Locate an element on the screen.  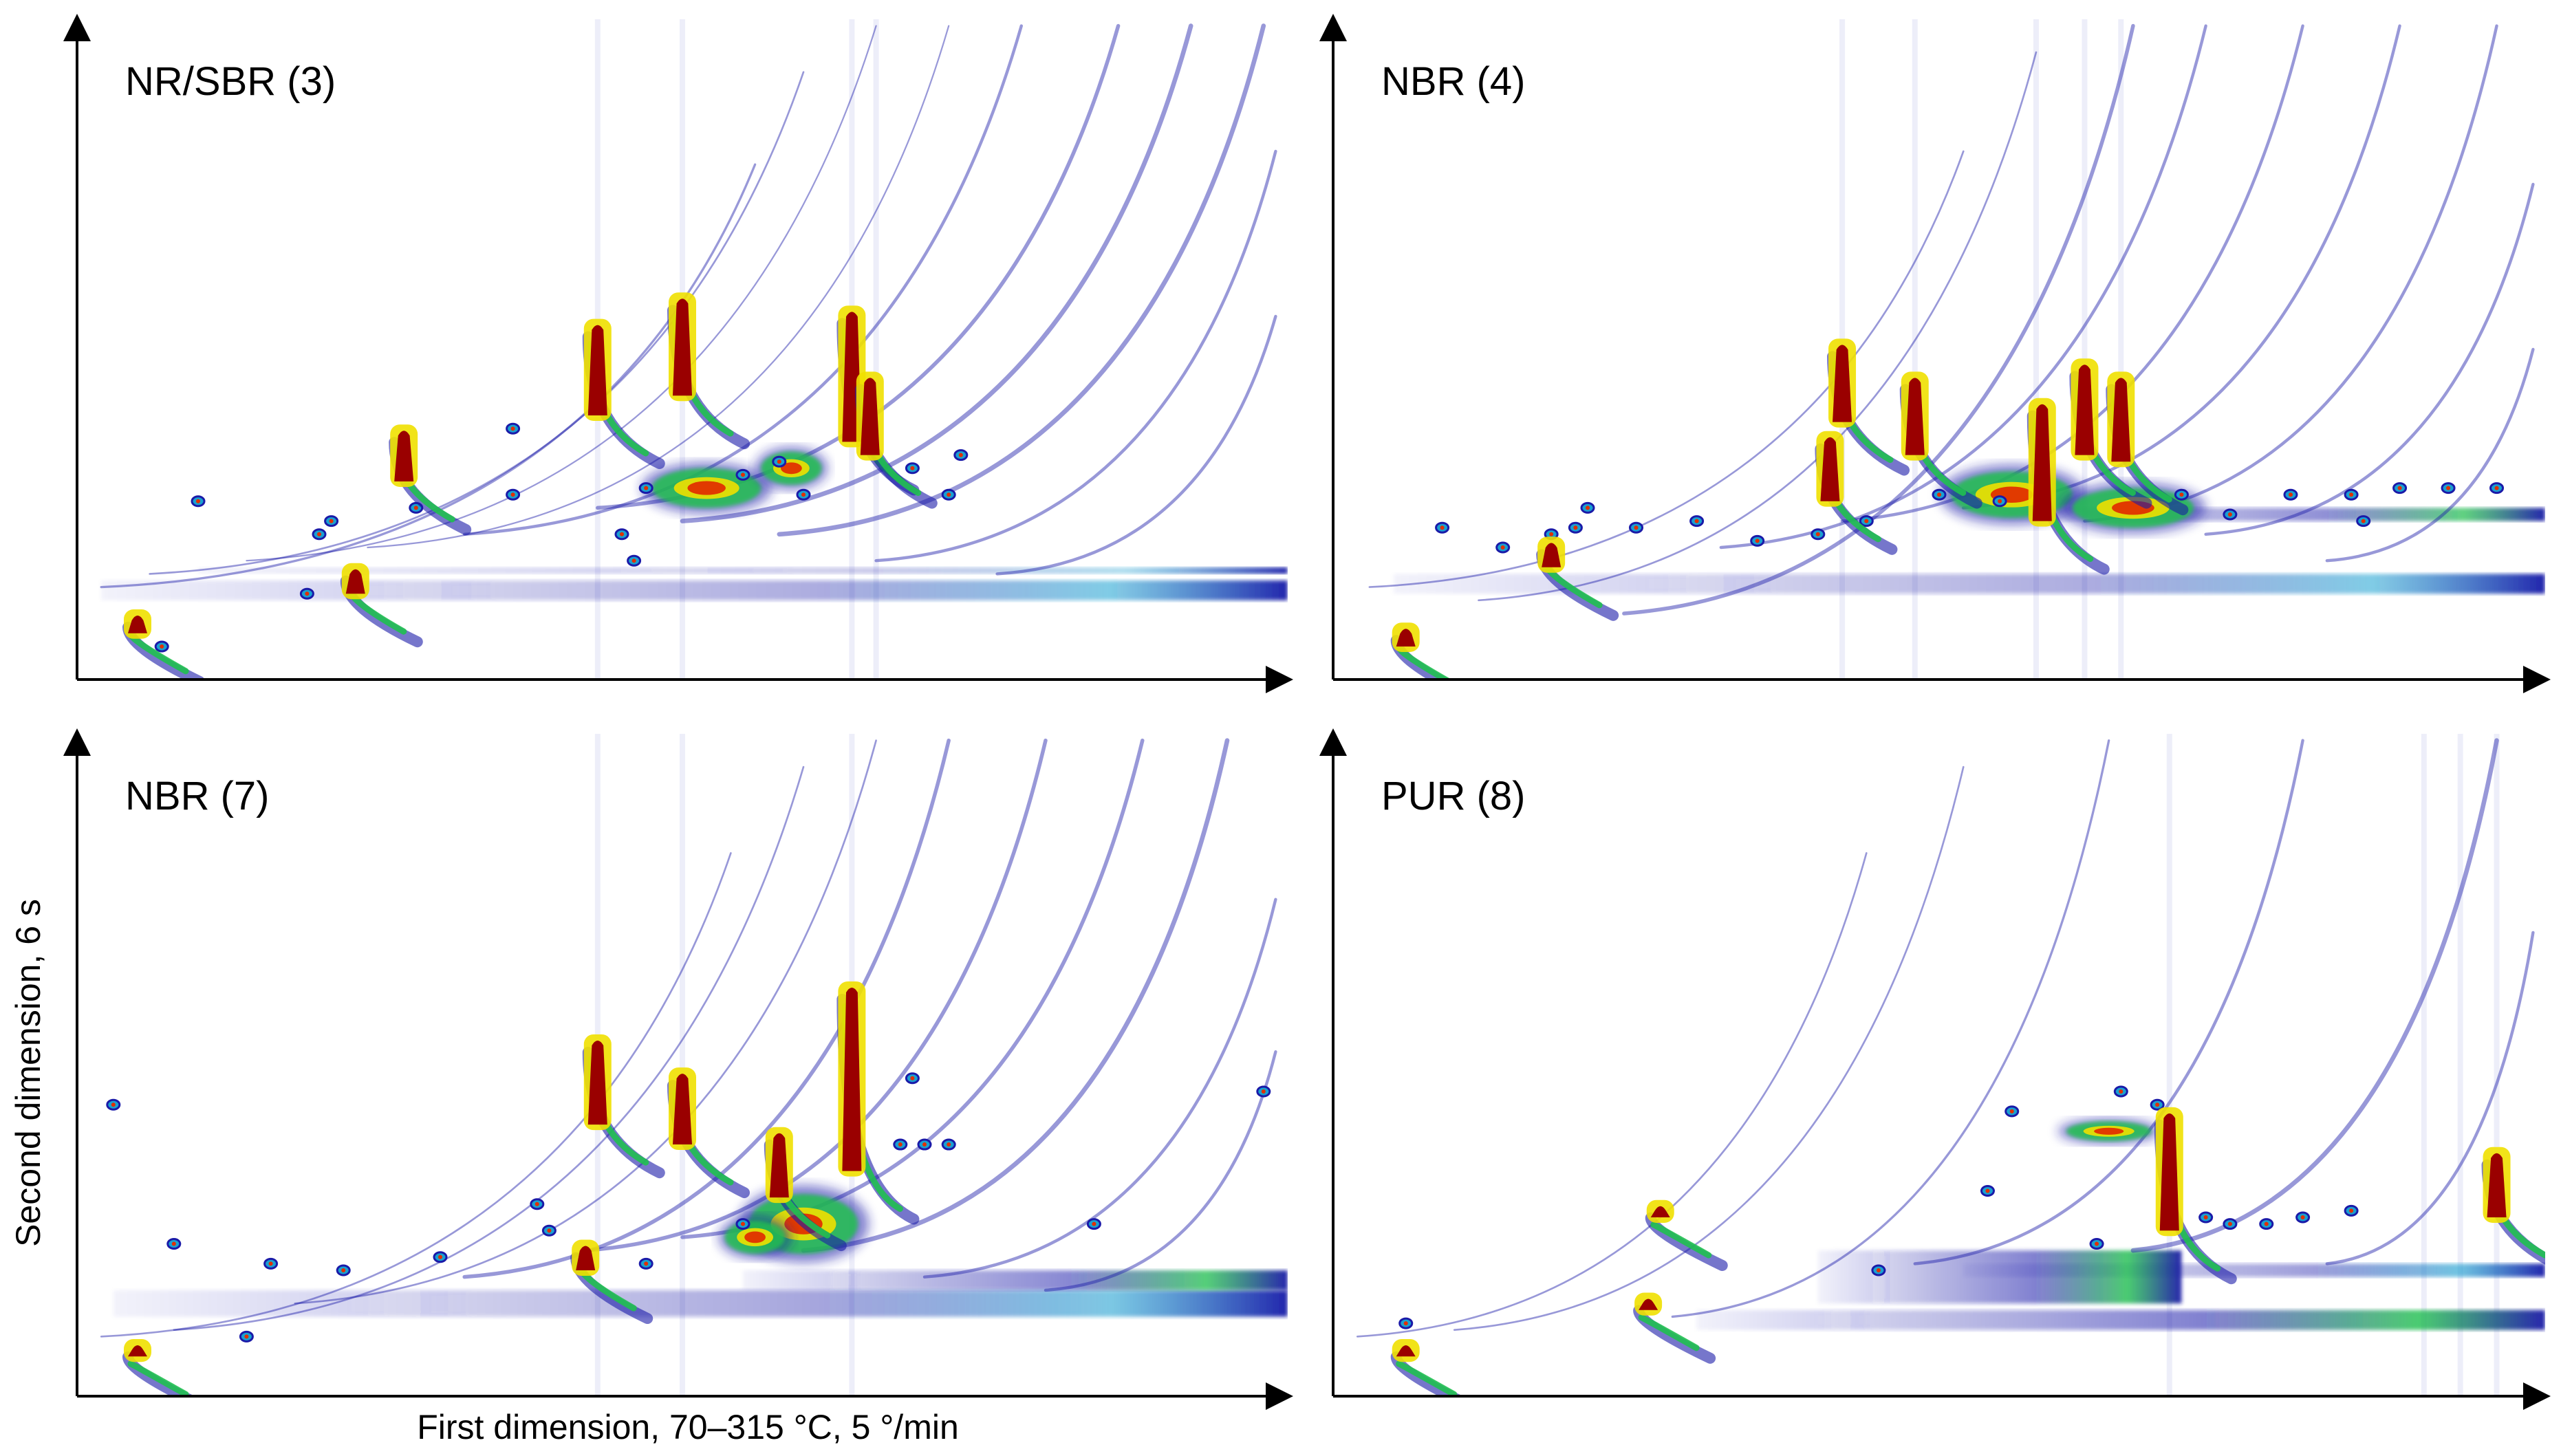
panel-label: NBR (4) is located at coordinates (1453, 81).